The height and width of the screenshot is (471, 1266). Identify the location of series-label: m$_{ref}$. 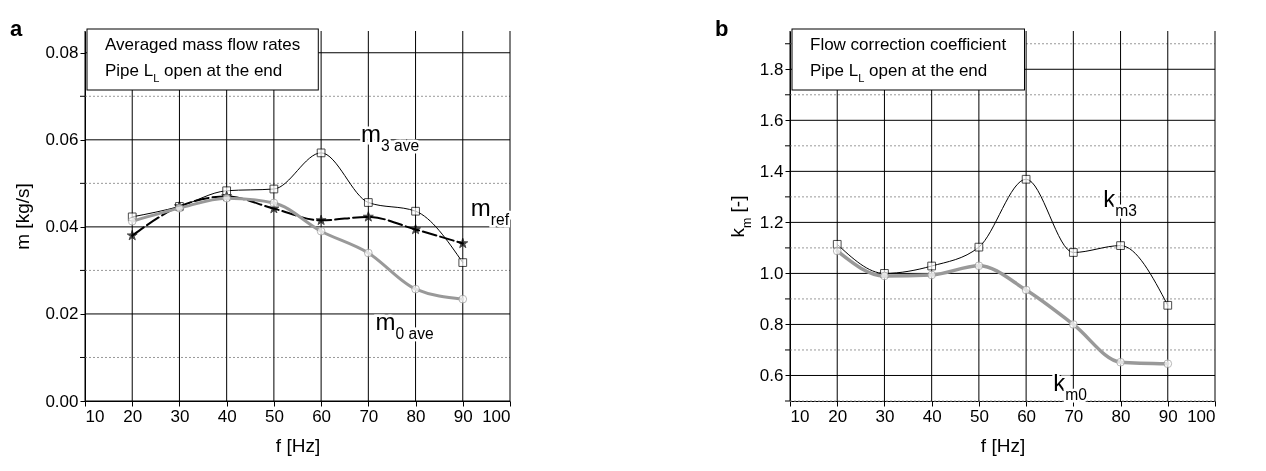
(490, 211).